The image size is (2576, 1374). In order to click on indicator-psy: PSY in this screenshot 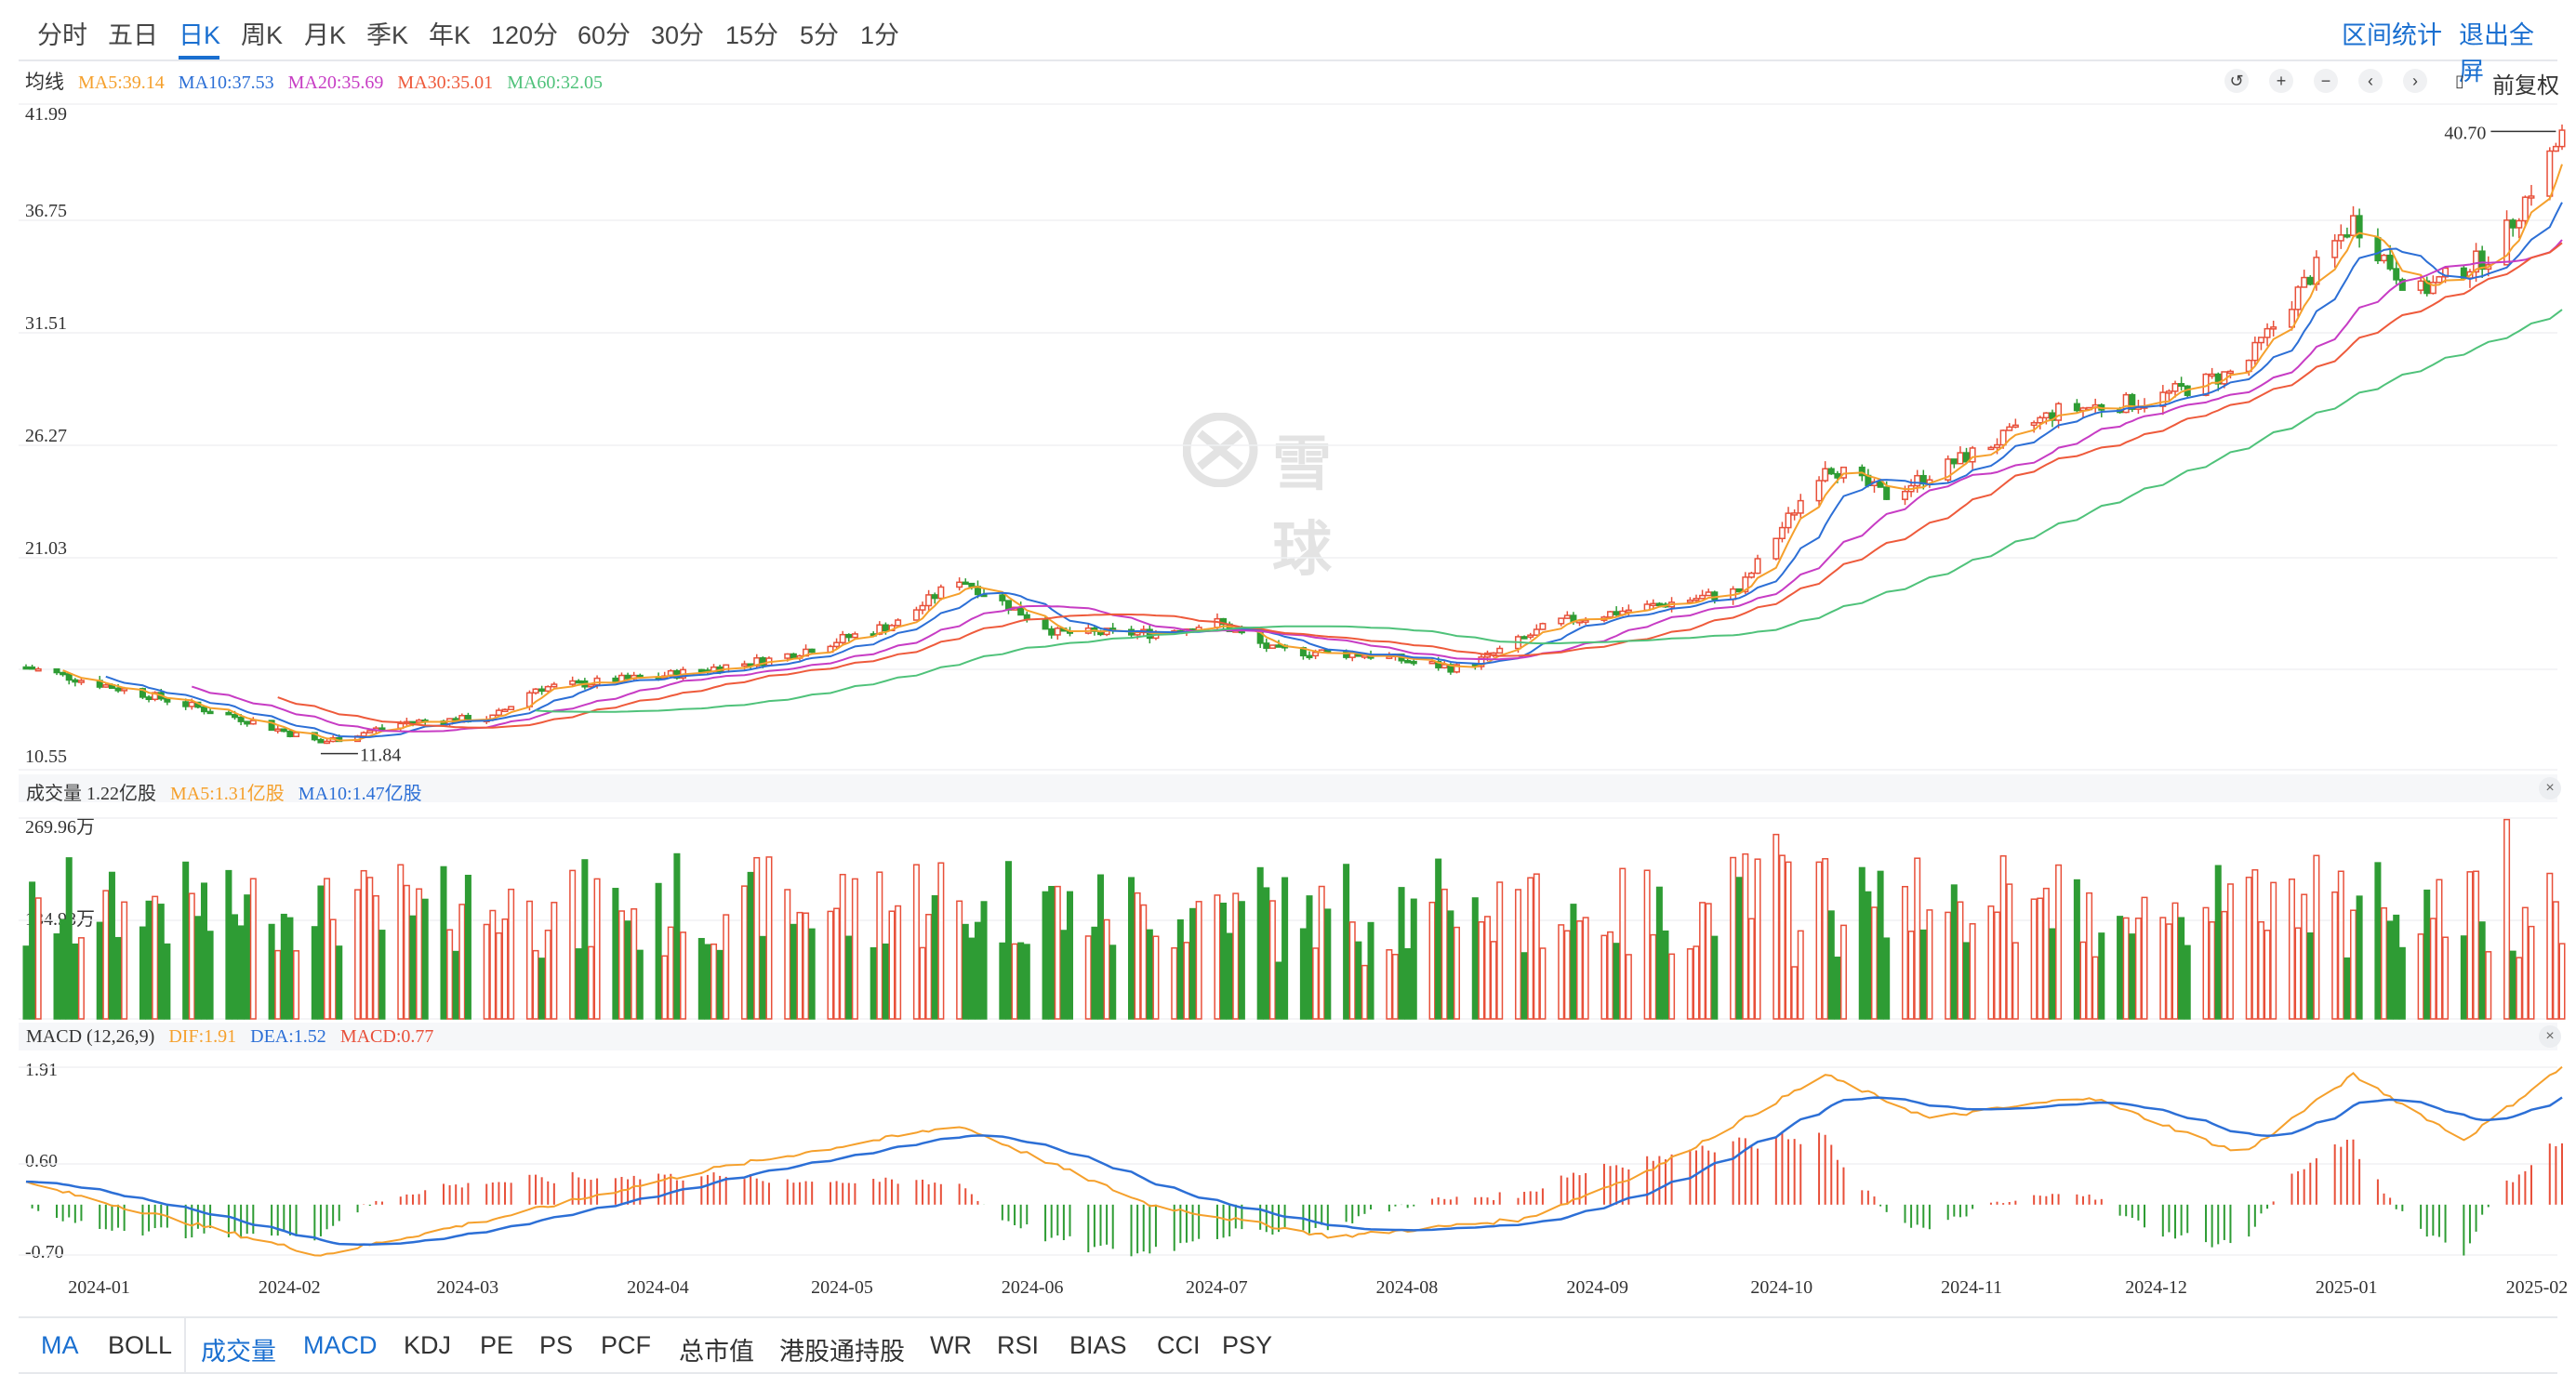, I will do `click(1247, 1345)`.